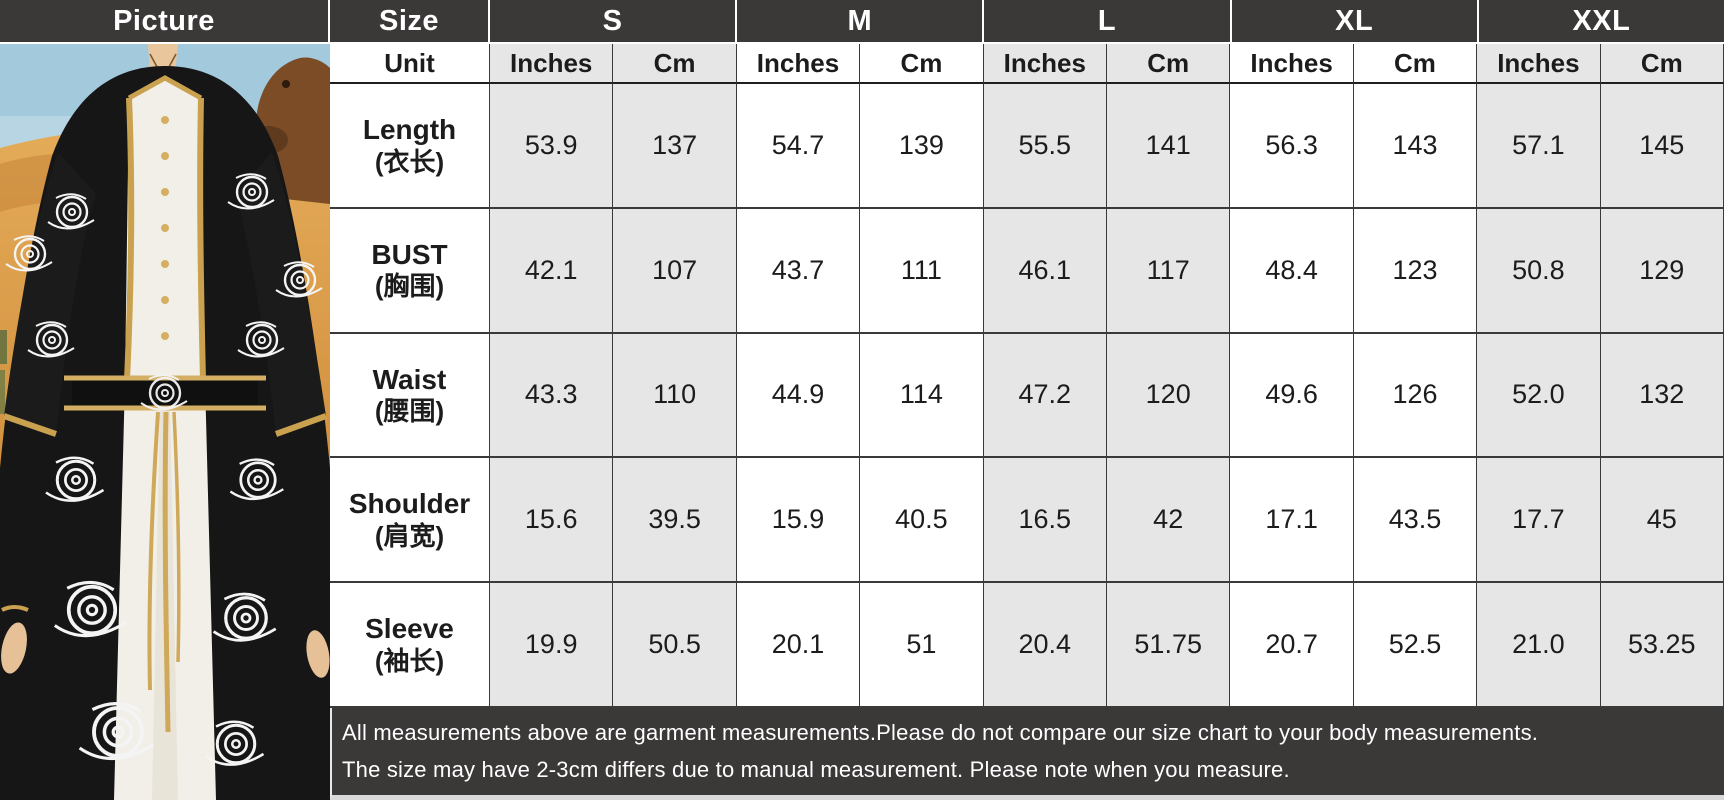  What do you see at coordinates (409, 129) in the screenshot?
I see `row-label-en: Length` at bounding box center [409, 129].